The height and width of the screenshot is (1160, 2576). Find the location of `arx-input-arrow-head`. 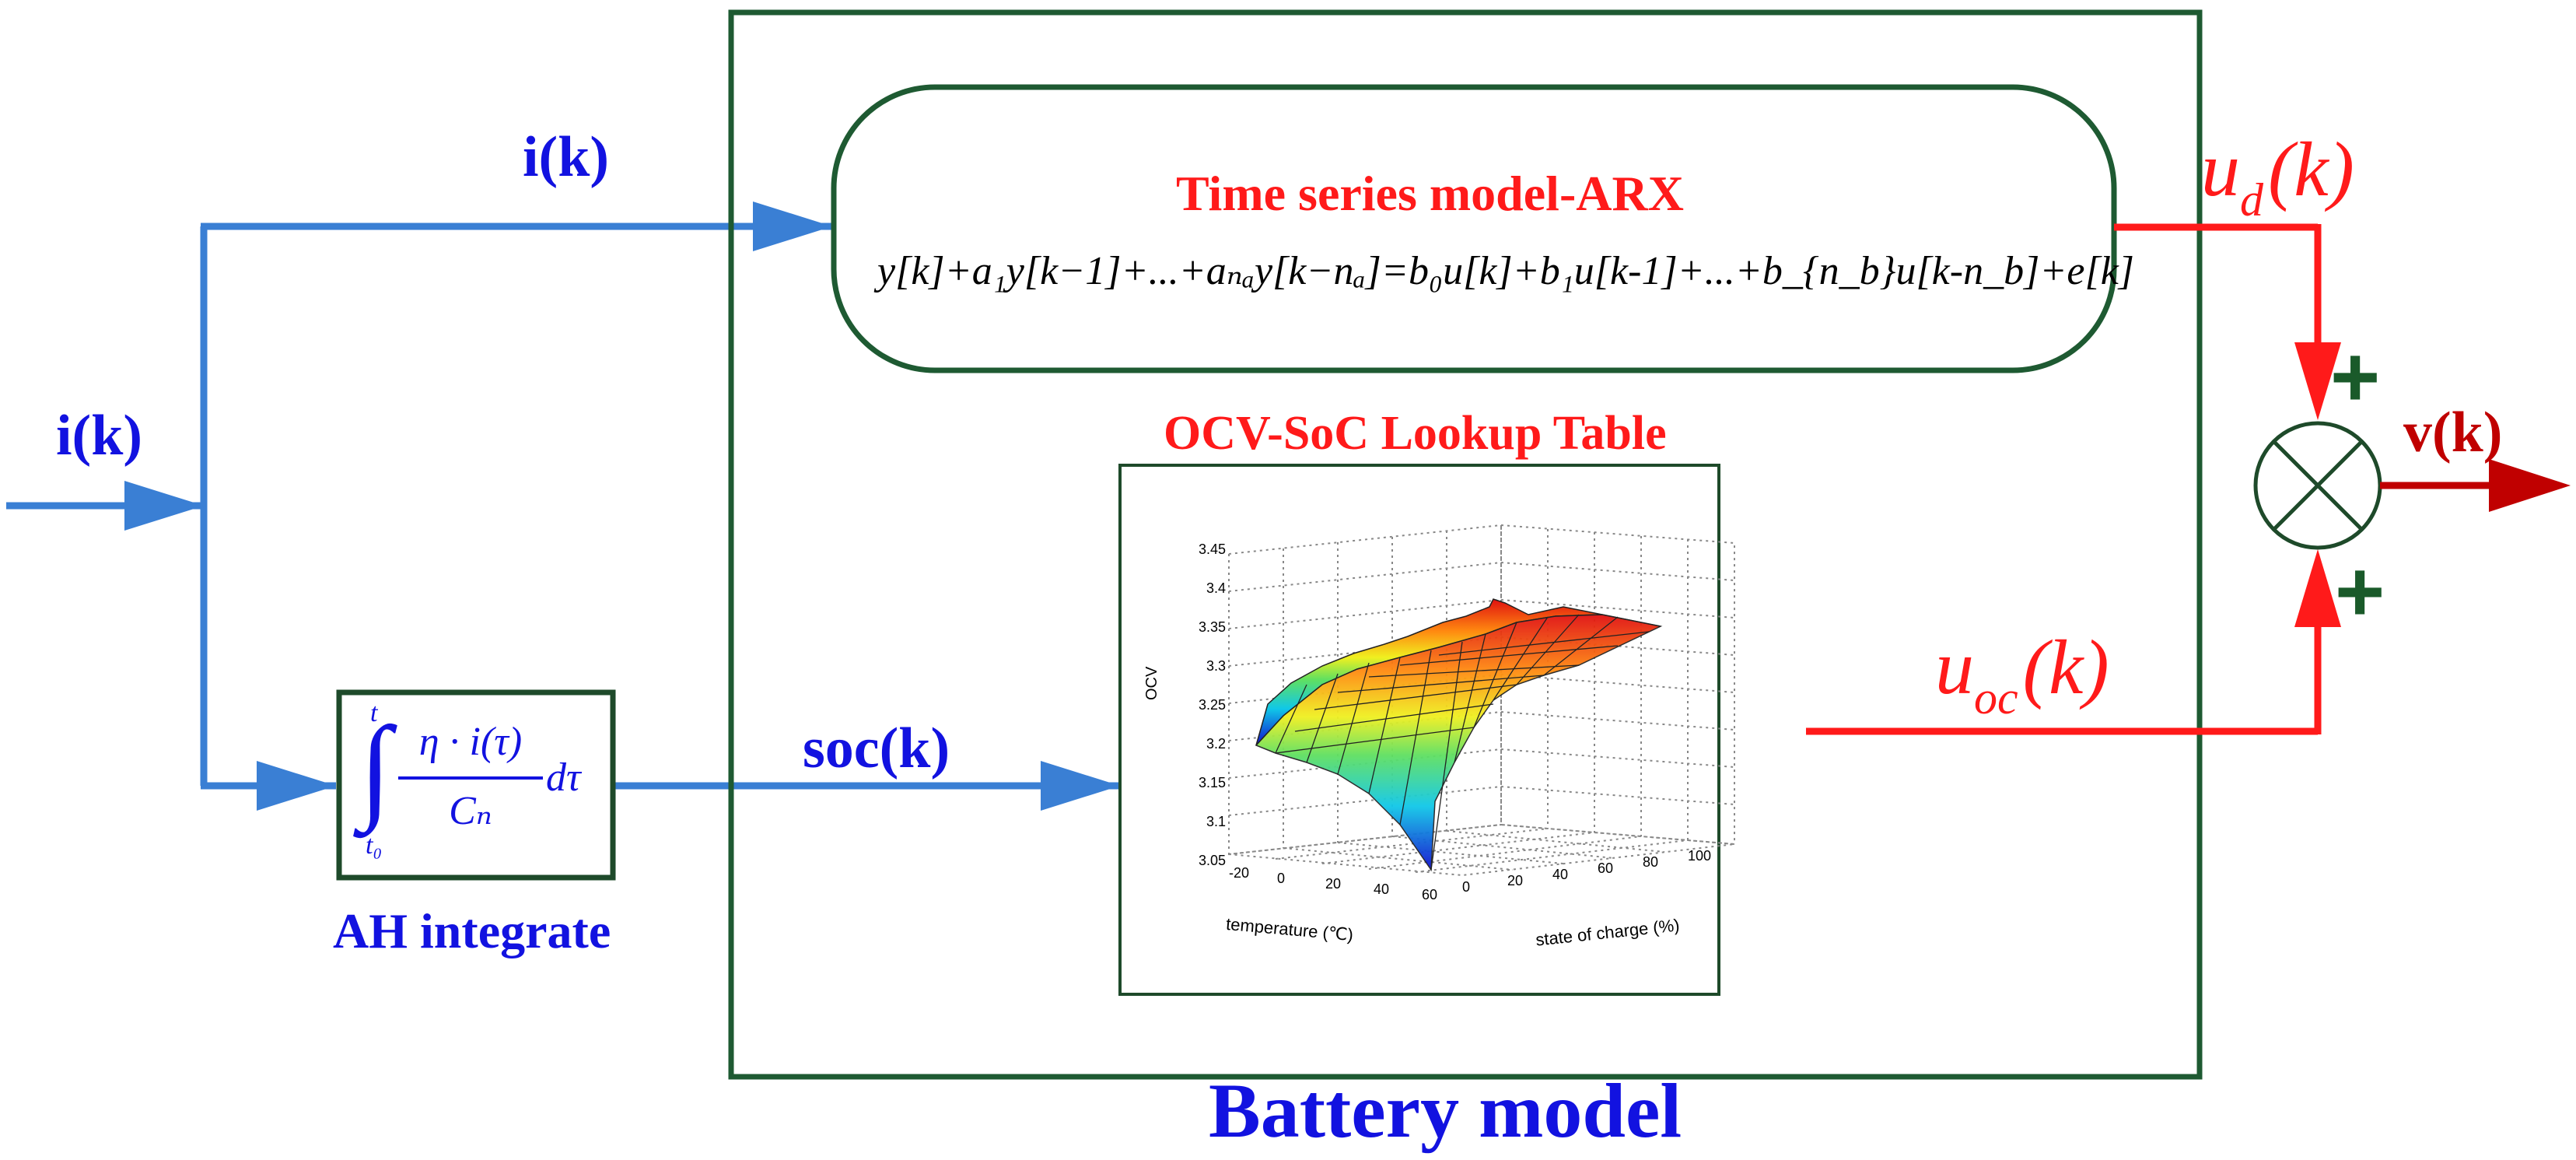

arx-input-arrow-head is located at coordinates (793, 226).